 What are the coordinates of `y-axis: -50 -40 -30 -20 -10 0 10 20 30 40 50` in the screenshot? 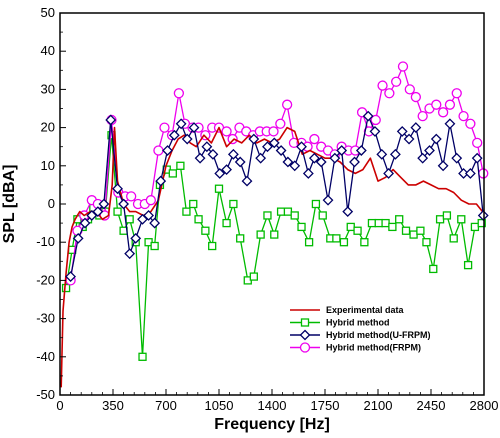 It's located at (51, 203).